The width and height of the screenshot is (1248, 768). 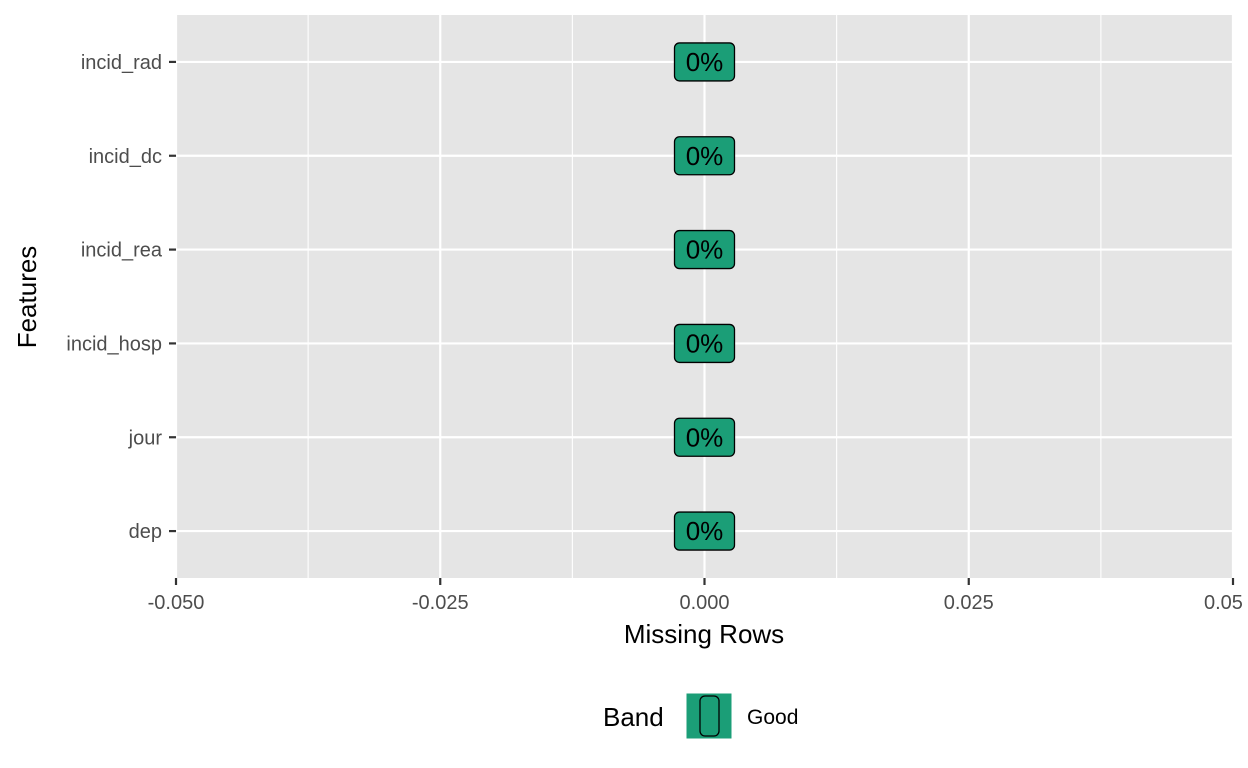 What do you see at coordinates (121, 63) in the screenshot?
I see `y-tick-label: incid_rad` at bounding box center [121, 63].